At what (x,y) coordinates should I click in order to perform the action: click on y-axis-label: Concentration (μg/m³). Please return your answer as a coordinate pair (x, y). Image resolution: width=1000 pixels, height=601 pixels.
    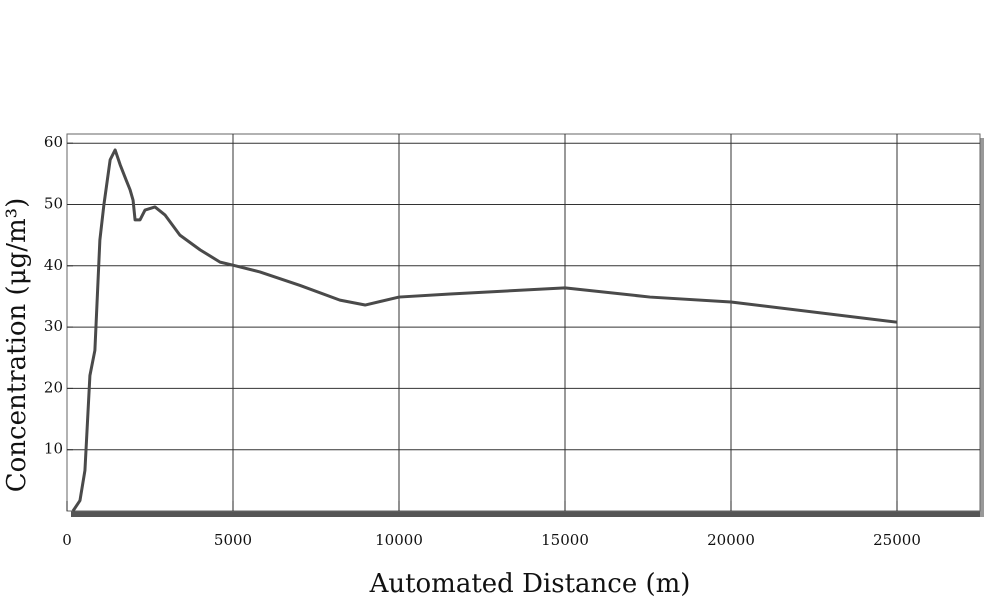
    Looking at the image, I should click on (17, 345).